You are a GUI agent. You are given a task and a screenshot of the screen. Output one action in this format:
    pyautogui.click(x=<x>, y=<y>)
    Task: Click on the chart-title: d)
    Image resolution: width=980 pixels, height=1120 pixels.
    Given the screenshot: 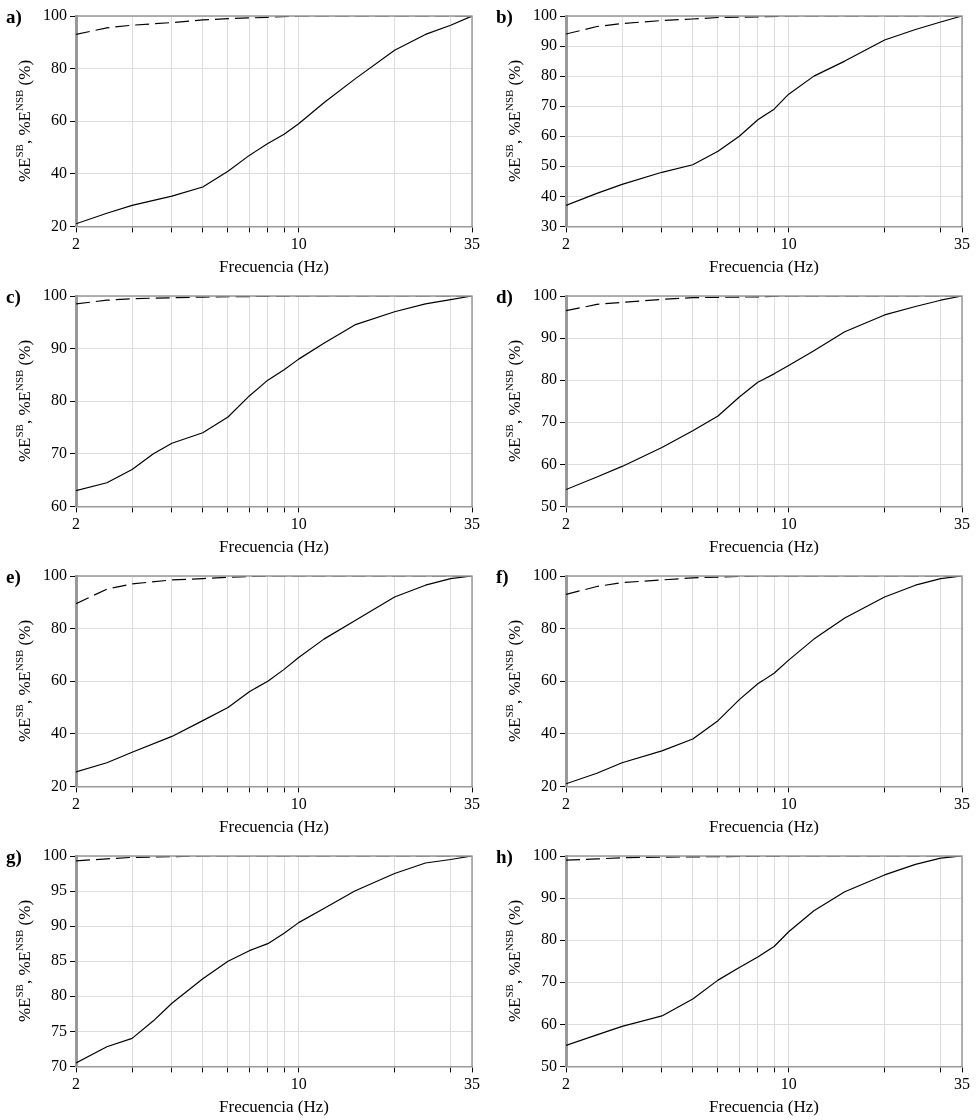 What is the action you would take?
    pyautogui.click(x=504, y=297)
    